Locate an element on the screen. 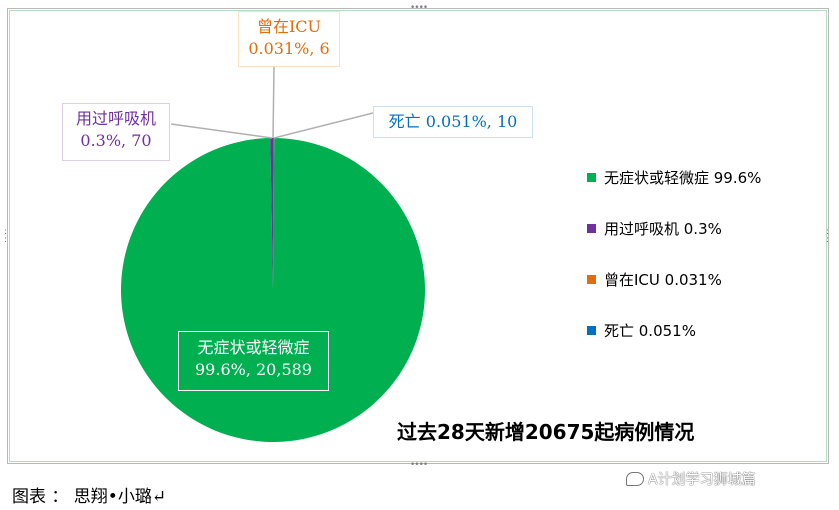 The height and width of the screenshot is (510, 839). legend-label-ventilator: 用过呼吸机 0.3% is located at coordinates (663, 229).